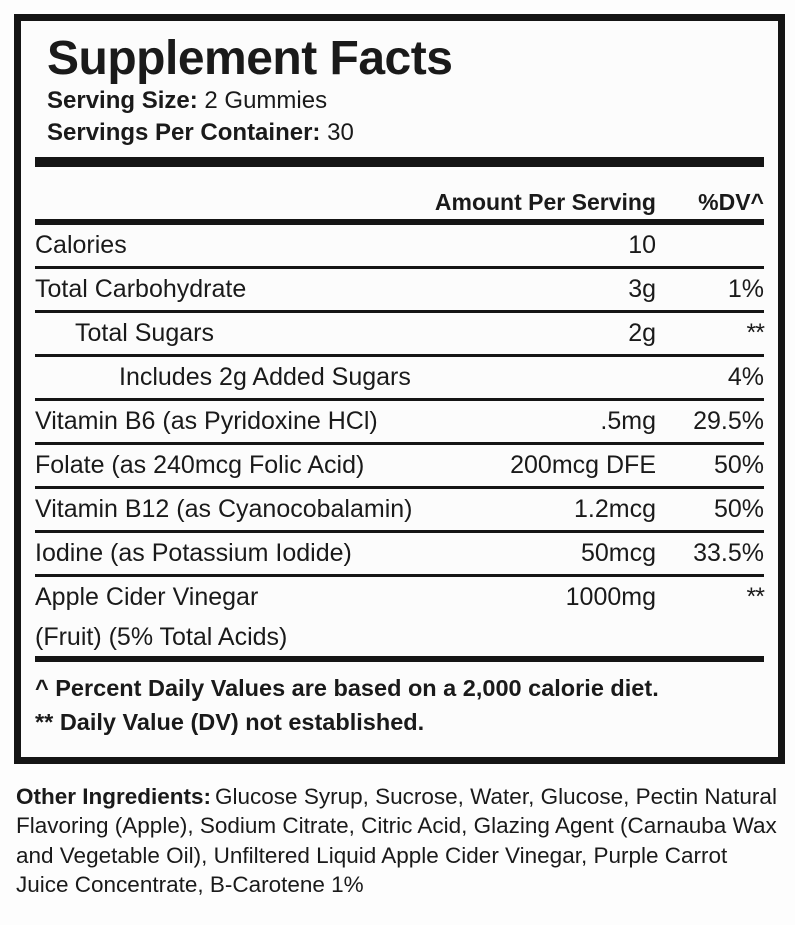  Describe the element at coordinates (200, 465) in the screenshot. I see `nutrient-name: Folate (as 240mcg Folic Acid)` at that location.